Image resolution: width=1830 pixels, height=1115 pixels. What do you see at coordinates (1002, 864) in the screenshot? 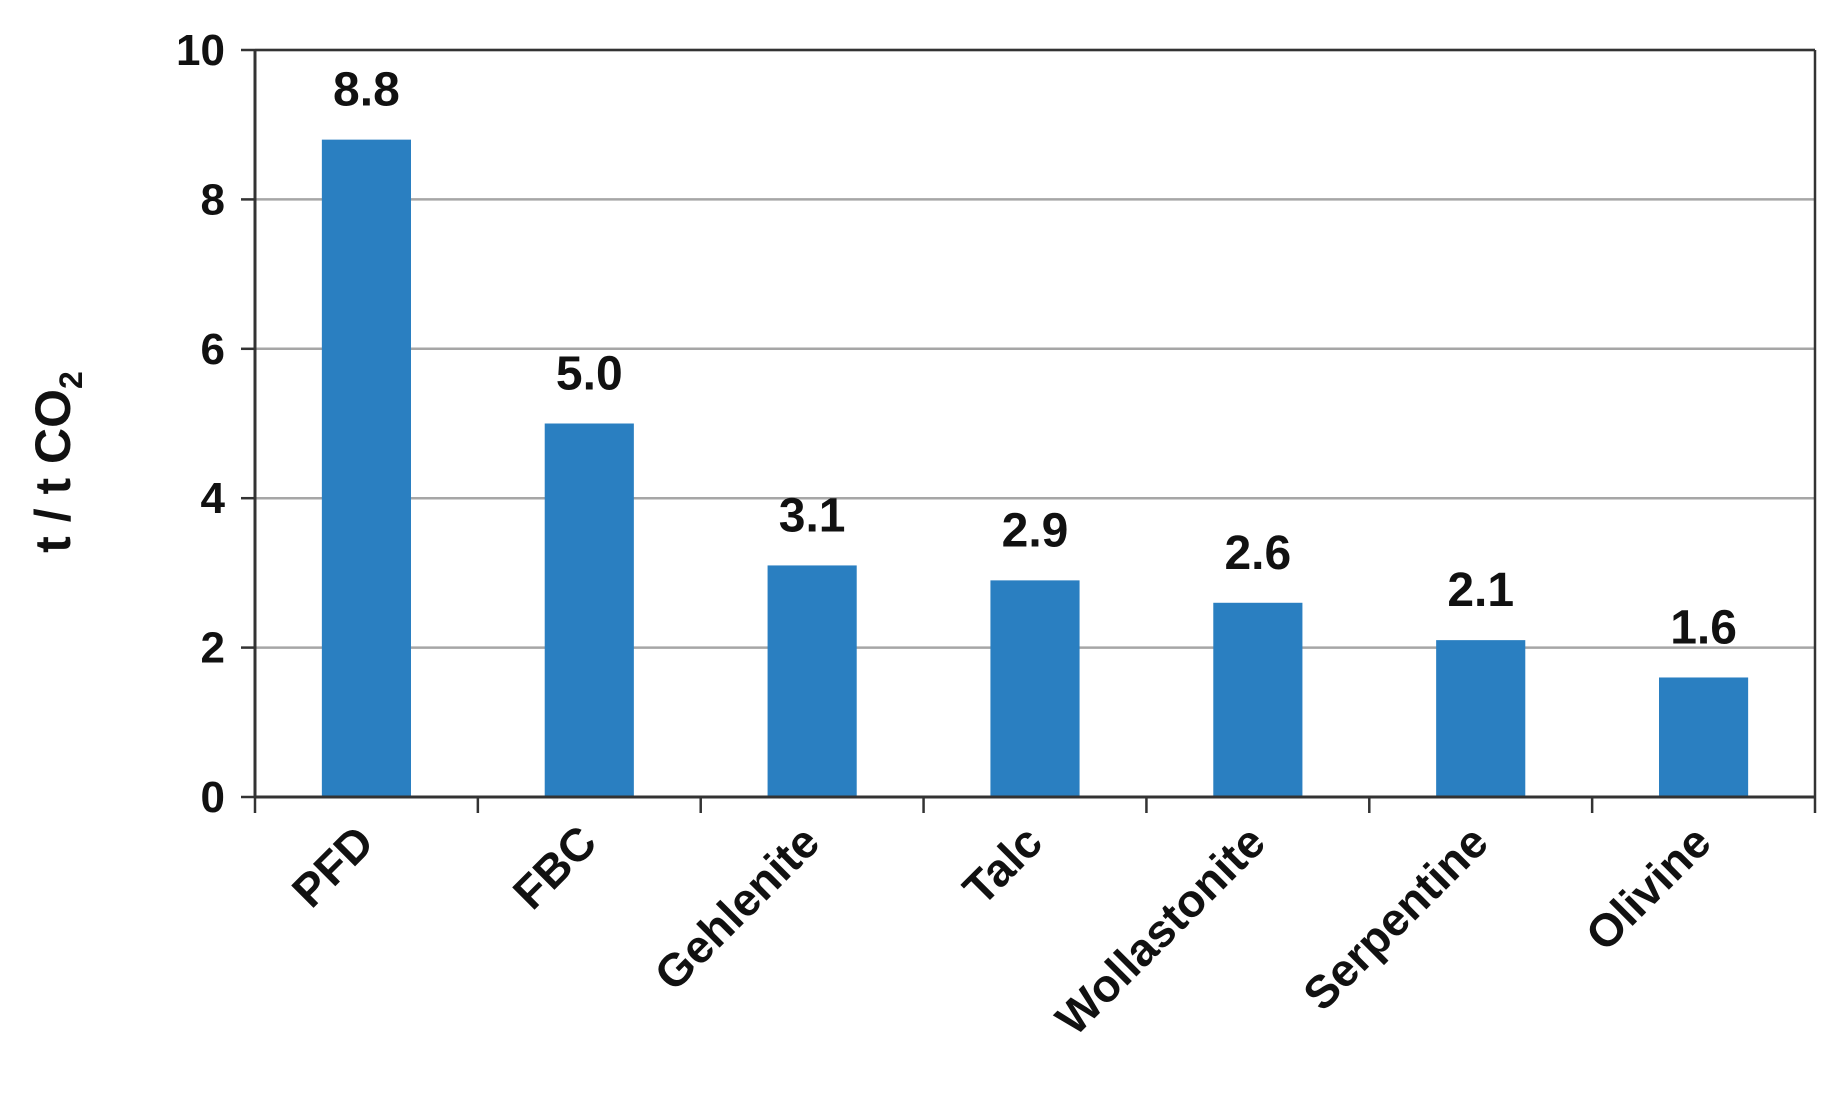
I see `x-category-label: Talc` at bounding box center [1002, 864].